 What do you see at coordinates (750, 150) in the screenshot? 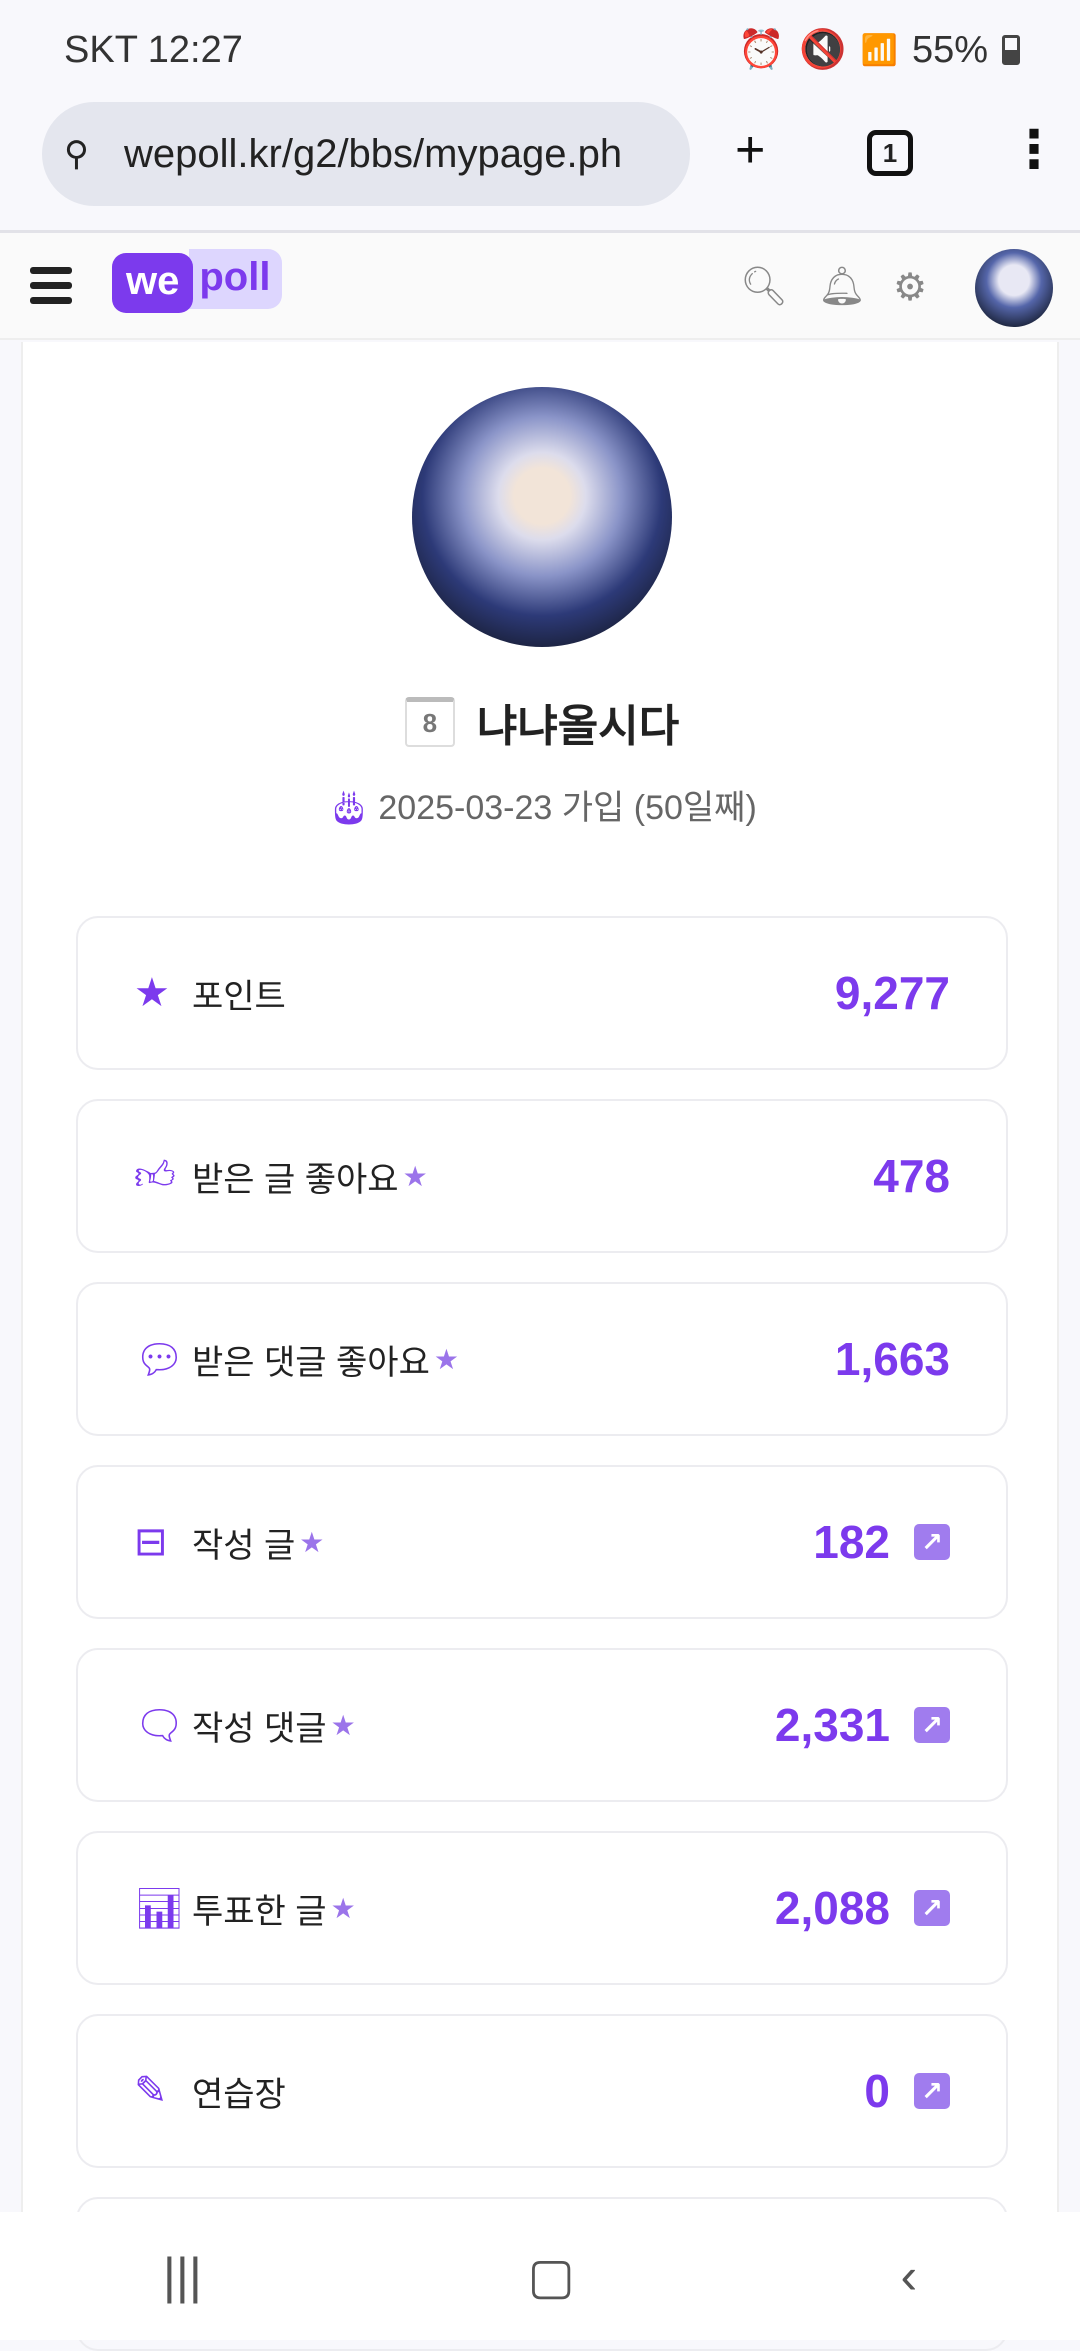
I see `new-tab-icon: +` at bounding box center [750, 150].